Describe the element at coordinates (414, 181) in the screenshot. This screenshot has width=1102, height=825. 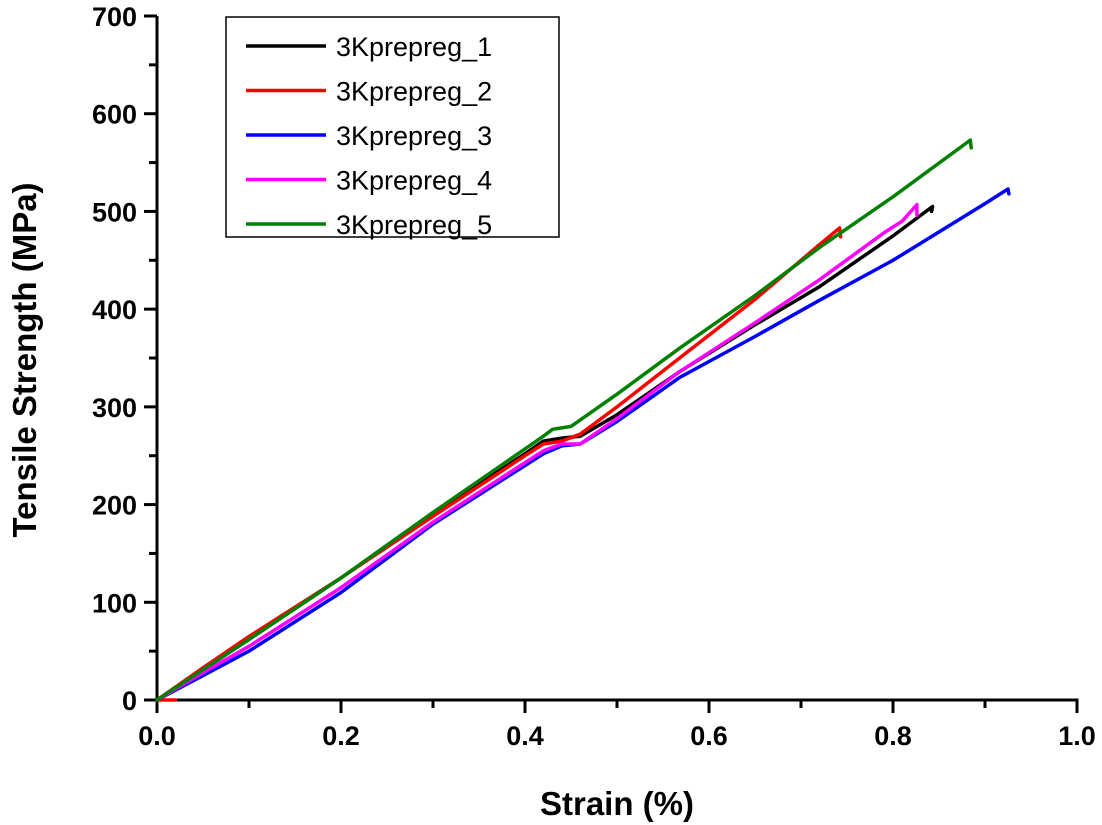
I see `legend-label-4: 3Kprepreg_4` at that location.